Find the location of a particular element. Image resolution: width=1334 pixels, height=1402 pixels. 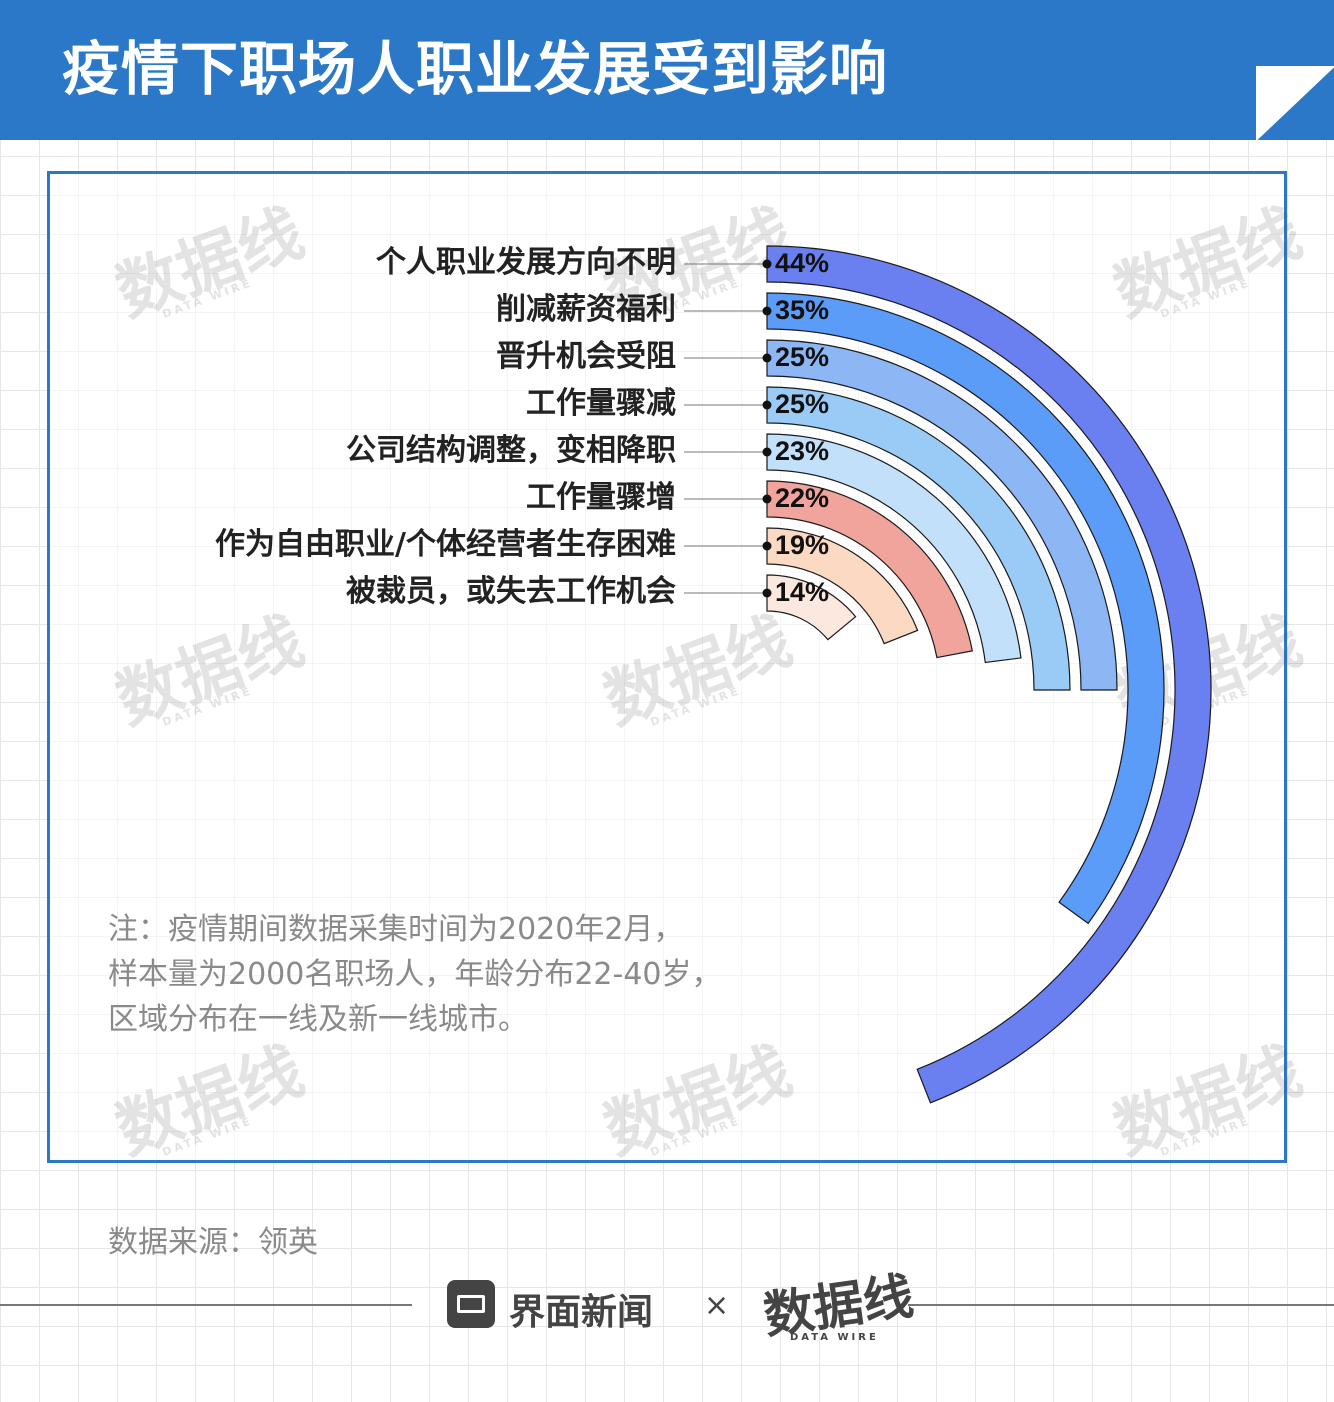

category-label: 被裁员，或失去工作机会 is located at coordinates (511, 591).